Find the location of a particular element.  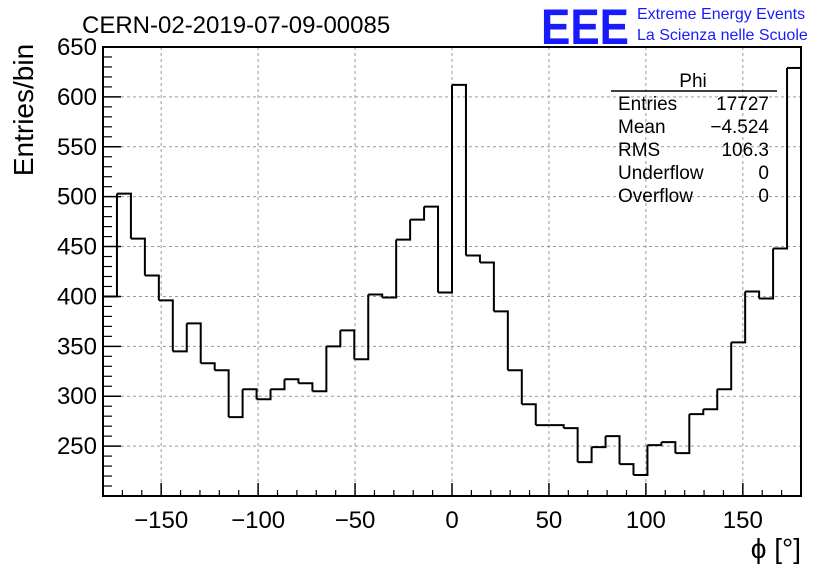

stats-title: Phi is located at coordinates (692, 81).